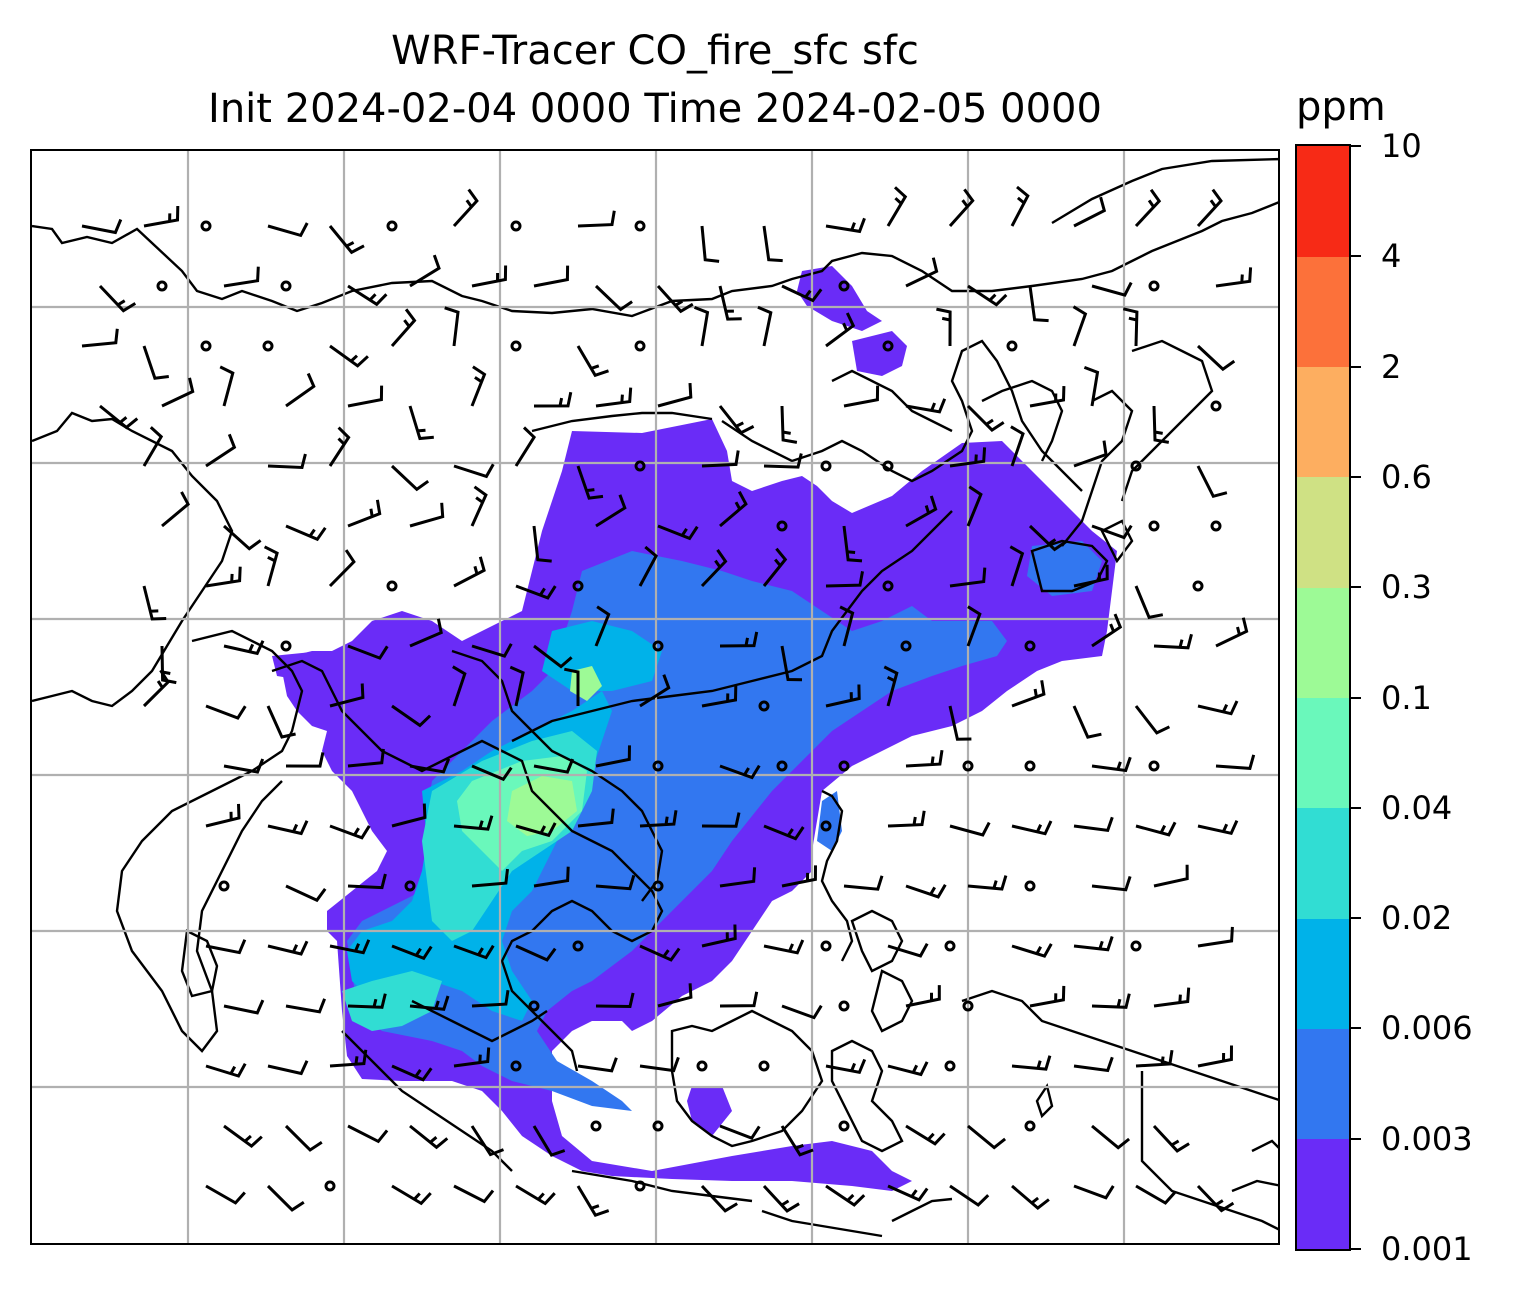  Describe the element at coordinates (542, 806) in the screenshot. I see `co-level-0.1` at that location.